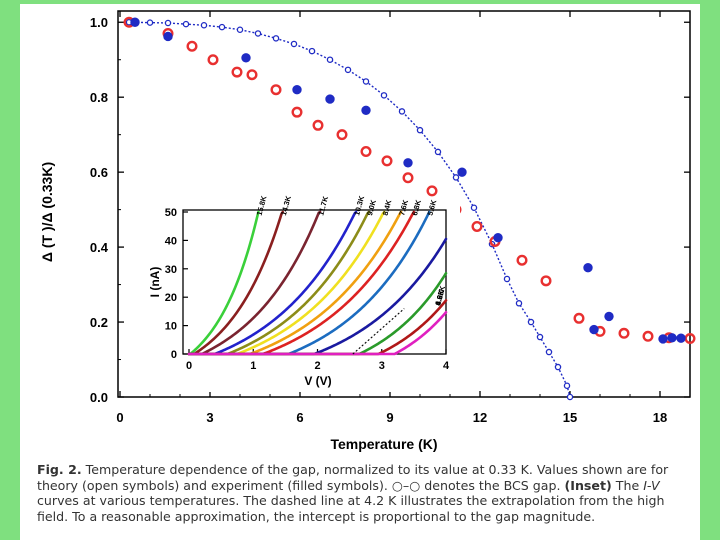 Image resolution: width=720 pixels, height=540 pixels. Describe the element at coordinates (171, 213) in the screenshot. I see `inset-y-tick-label: 50` at that location.